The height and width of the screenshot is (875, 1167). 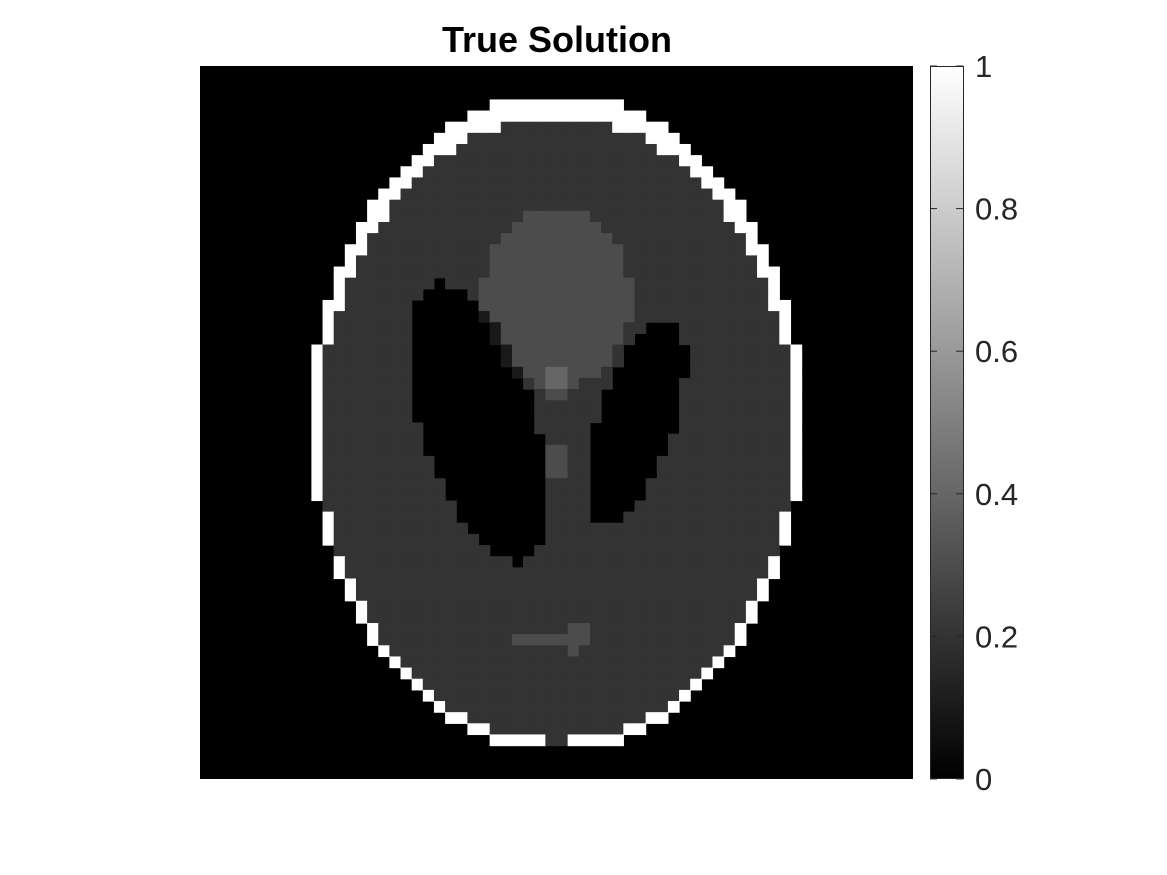 I want to click on colorbar-tick-label: 1, so click(x=983, y=66).